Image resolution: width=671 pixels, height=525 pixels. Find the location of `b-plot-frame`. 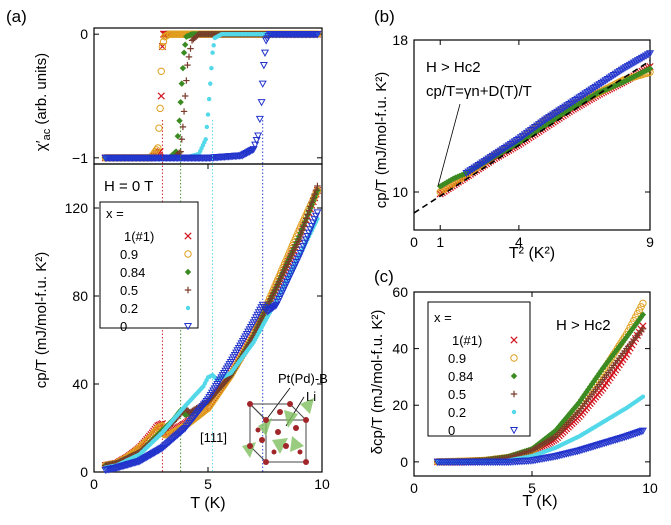

b-plot-frame is located at coordinates (532, 135).